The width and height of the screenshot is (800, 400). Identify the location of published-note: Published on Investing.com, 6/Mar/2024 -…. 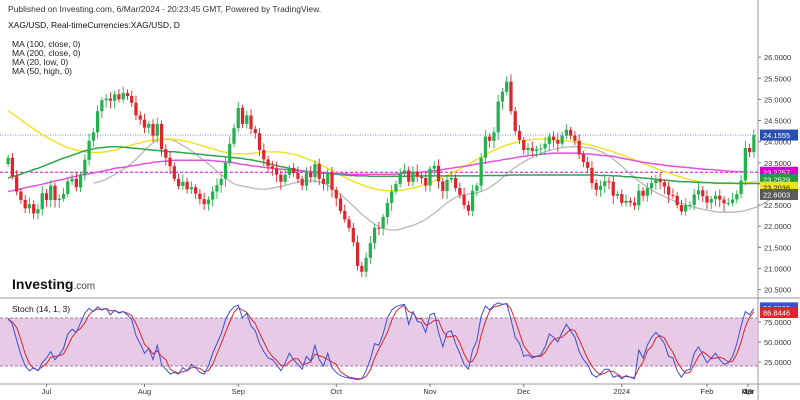
(165, 9).